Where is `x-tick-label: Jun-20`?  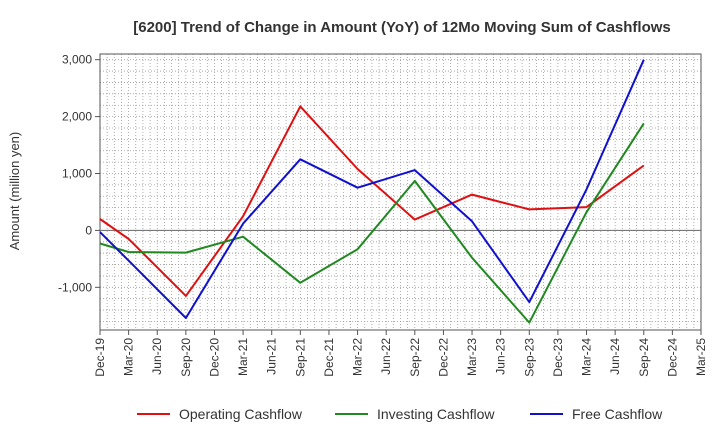 x-tick-label: Jun-20 is located at coordinates (157, 356).